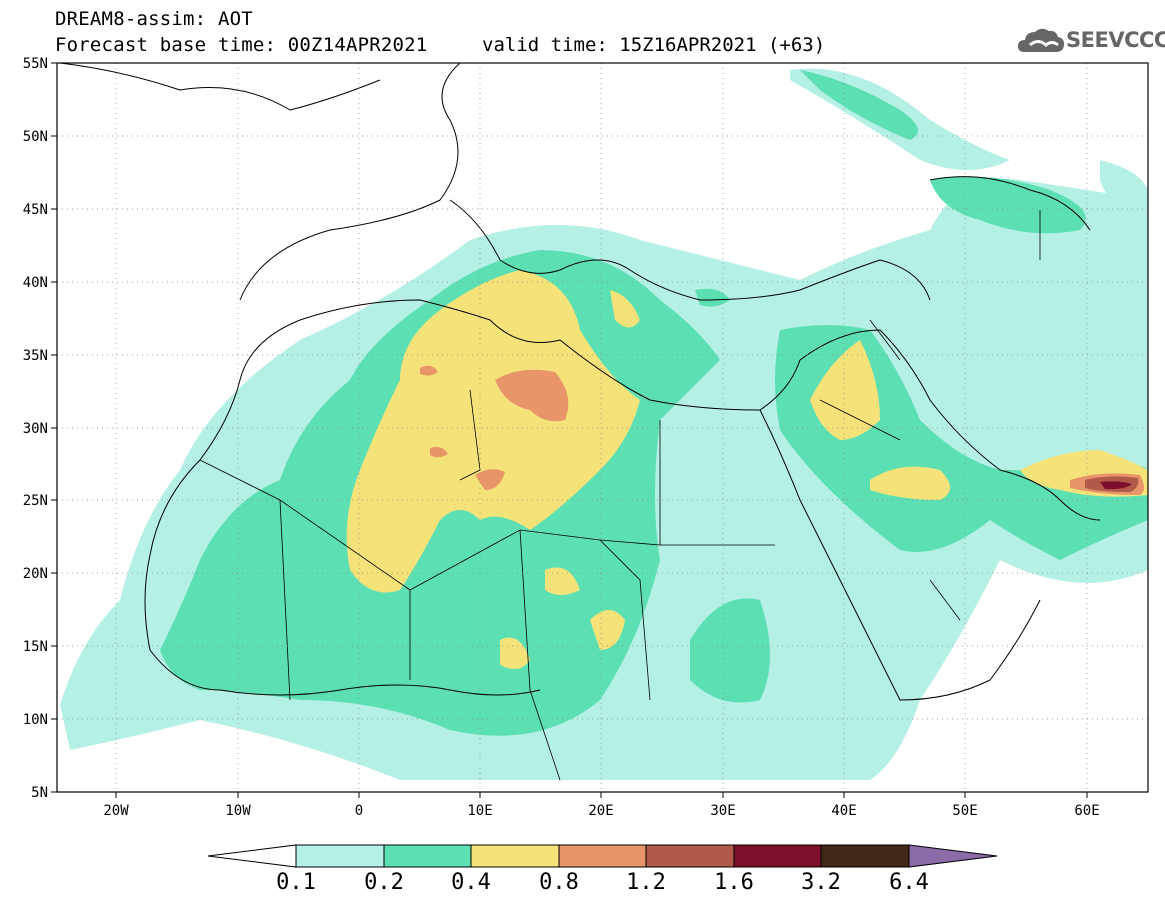  I want to click on lon-label: 50E, so click(964, 811).